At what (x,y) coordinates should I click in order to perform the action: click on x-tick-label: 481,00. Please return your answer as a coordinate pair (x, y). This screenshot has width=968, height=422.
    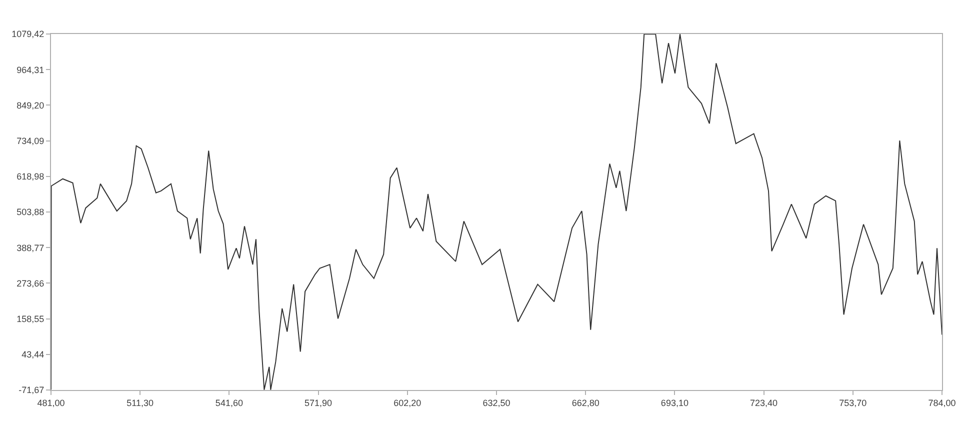
    Looking at the image, I should click on (51, 403).